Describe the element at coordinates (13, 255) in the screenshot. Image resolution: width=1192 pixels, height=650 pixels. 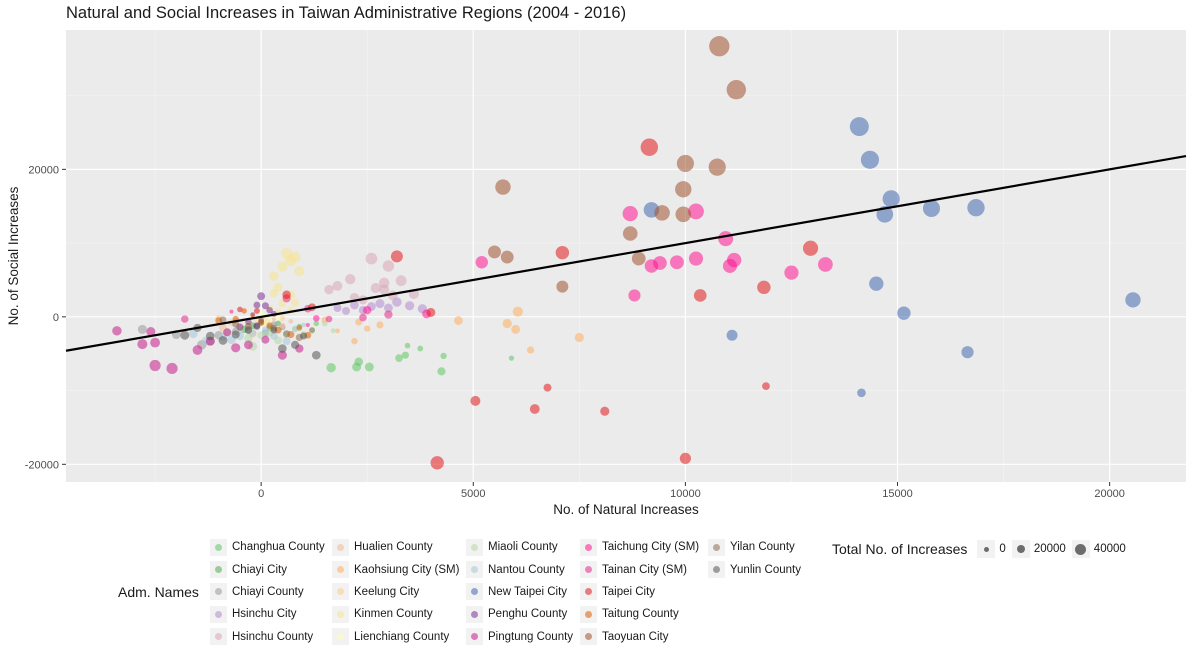
I see `y-axis-label: No. of Social Increases` at that location.